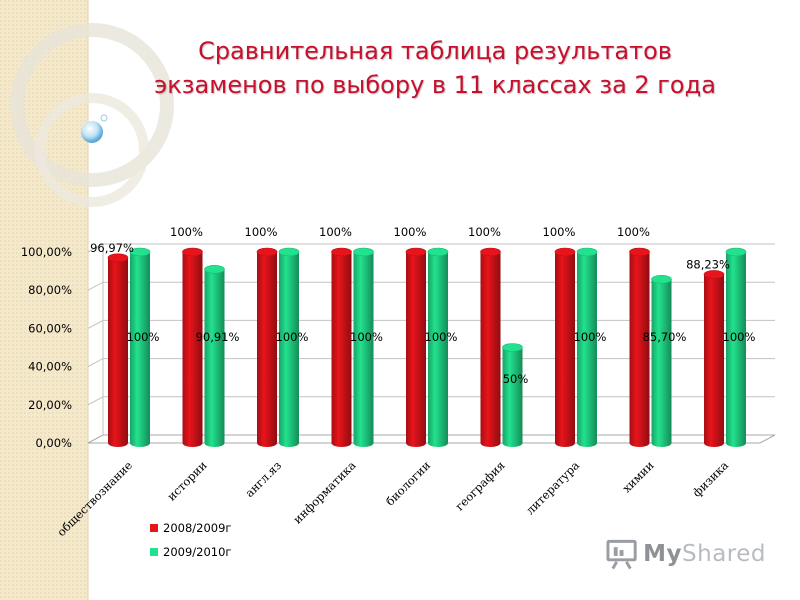 The image size is (800, 600). I want to click on logo-brand-suffix: Shared, so click(724, 554).